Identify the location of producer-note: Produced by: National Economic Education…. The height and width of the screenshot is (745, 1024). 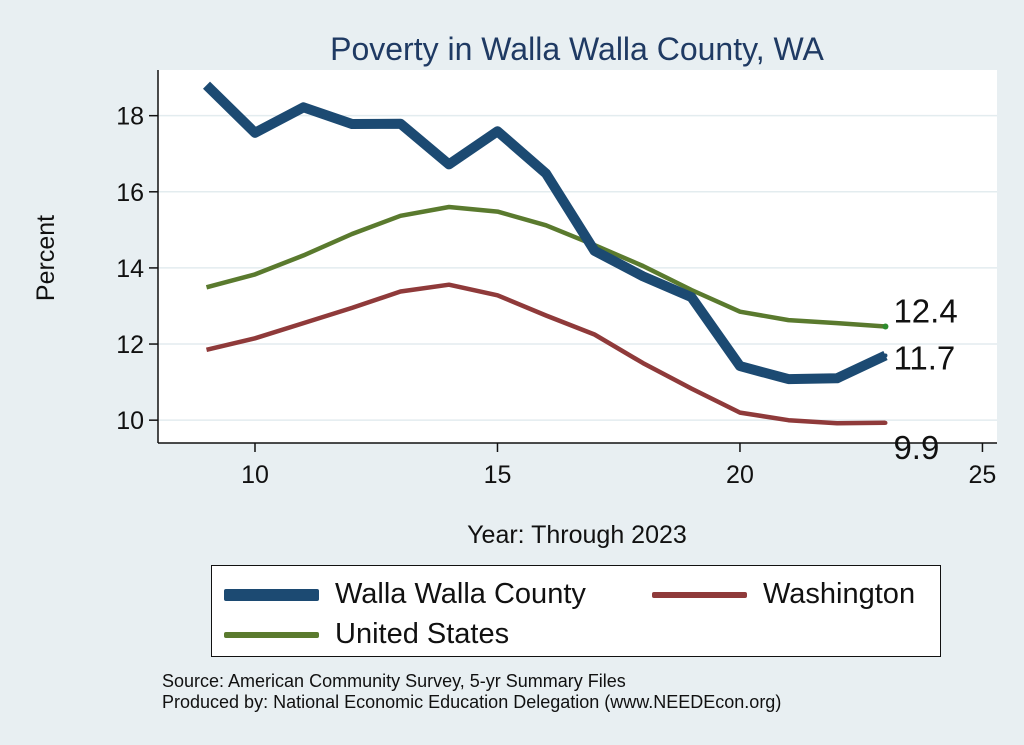
(472, 702).